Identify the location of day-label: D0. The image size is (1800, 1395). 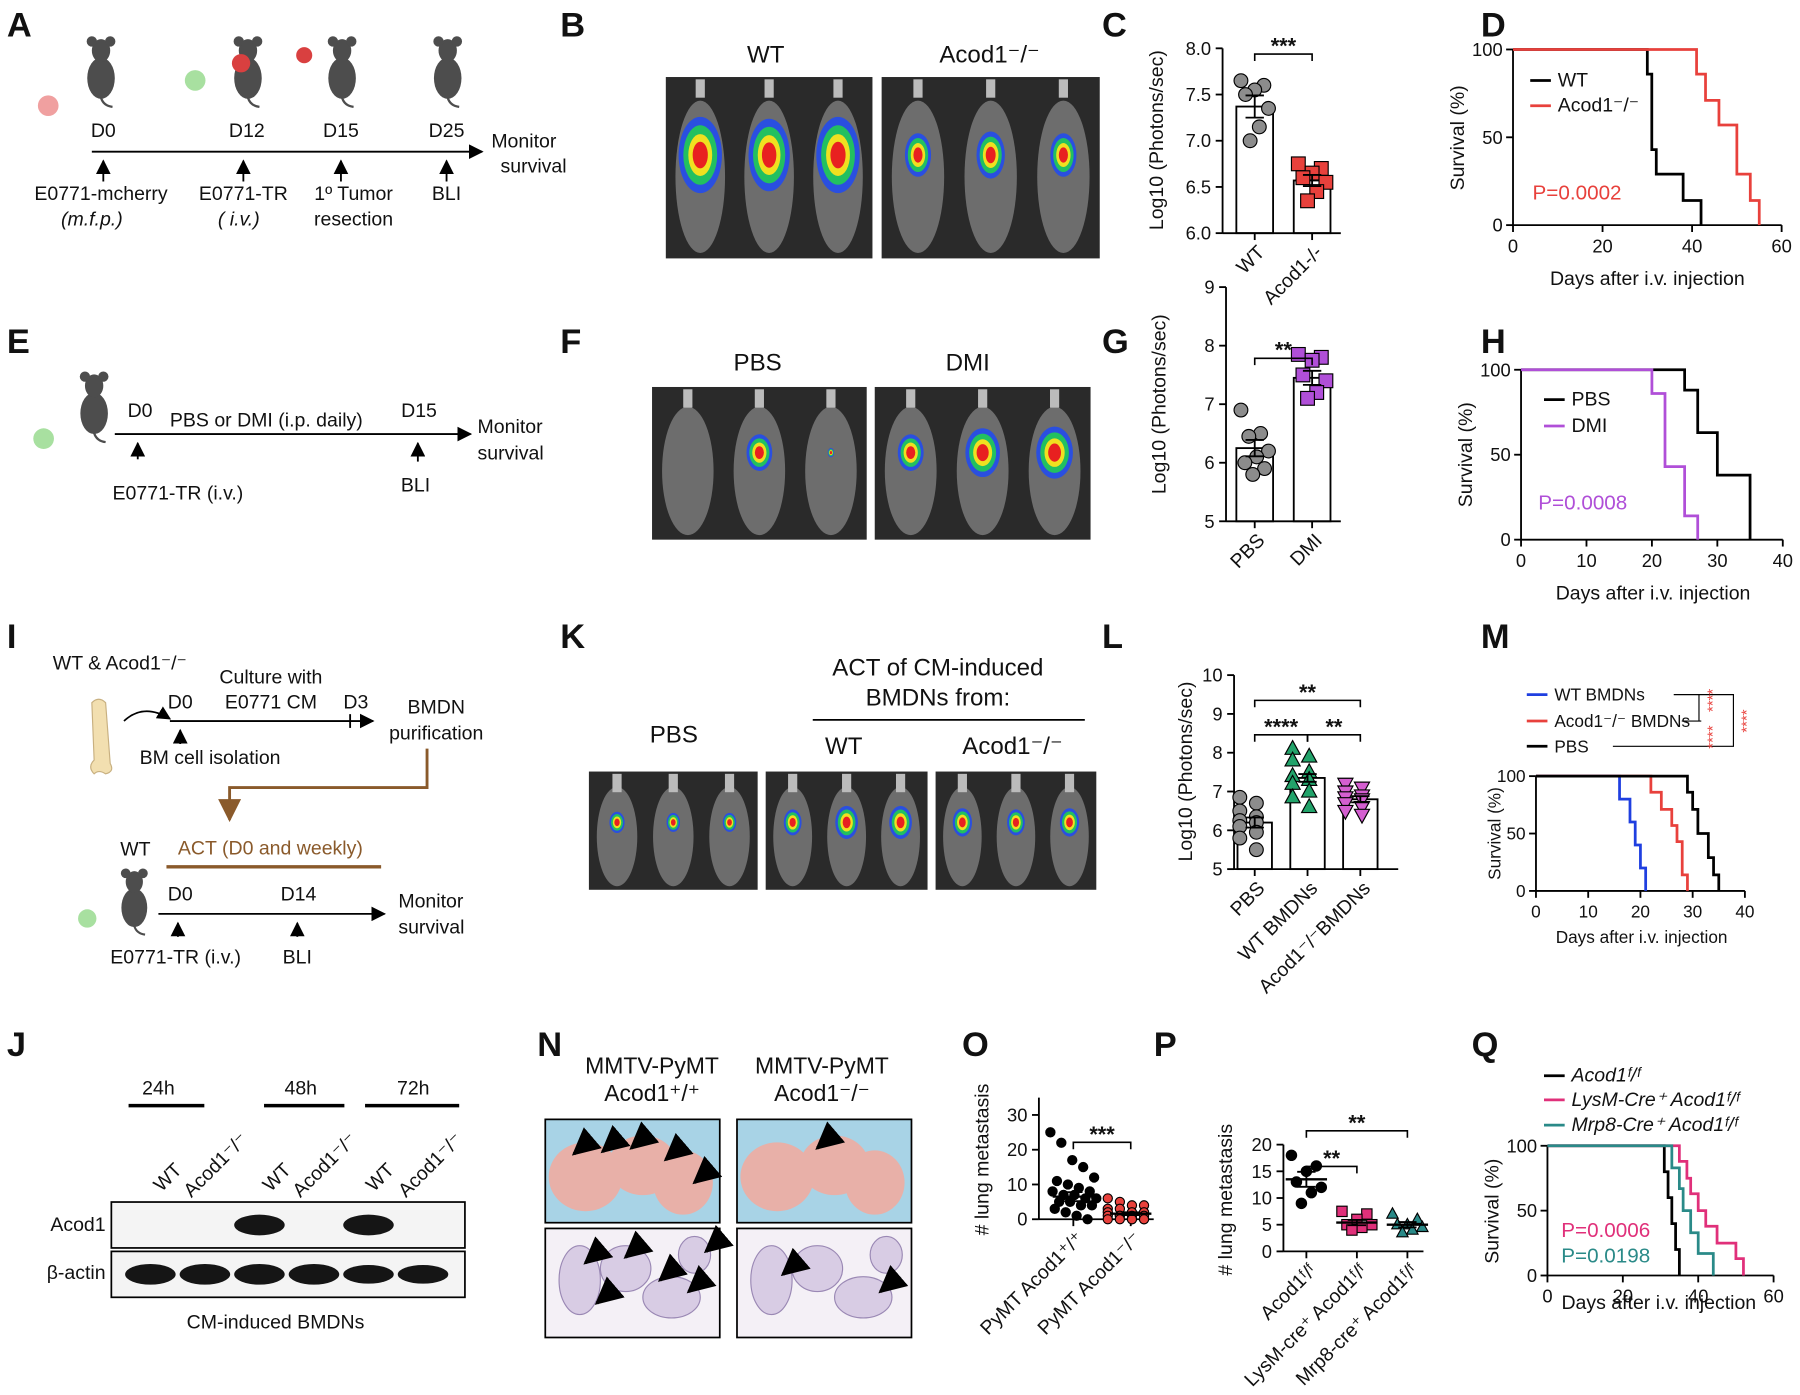
(180, 894).